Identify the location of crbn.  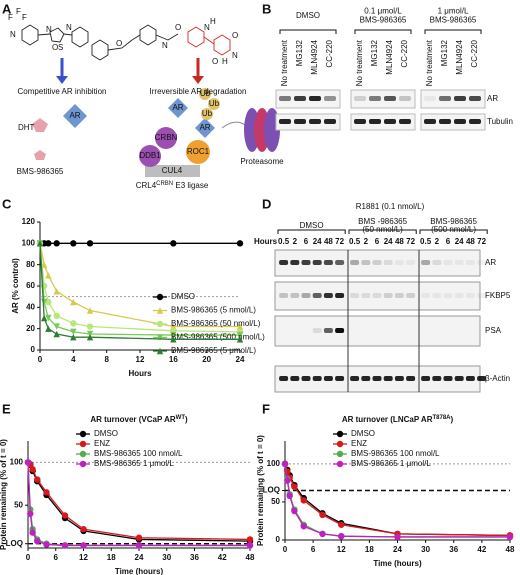
(166, 138).